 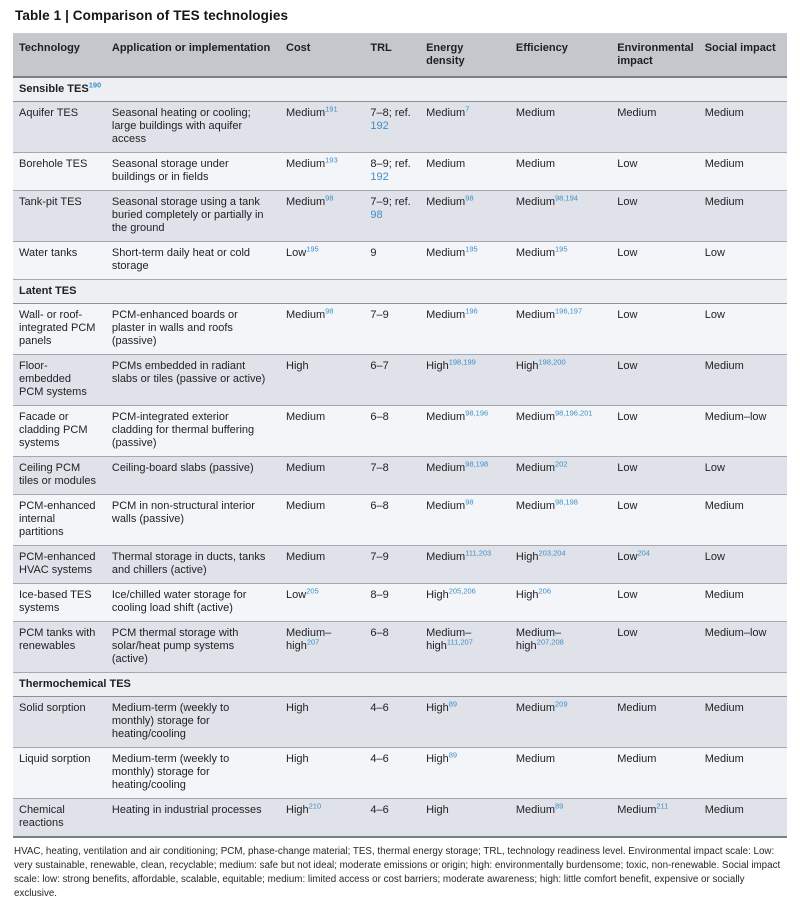 I want to click on environmental-cell: Low204, so click(x=655, y=564).